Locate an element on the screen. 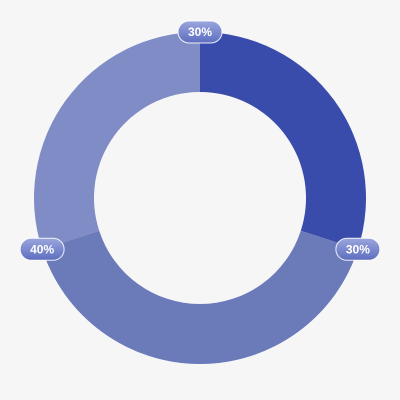  slice-label-3: 30% is located at coordinates (200, 32).